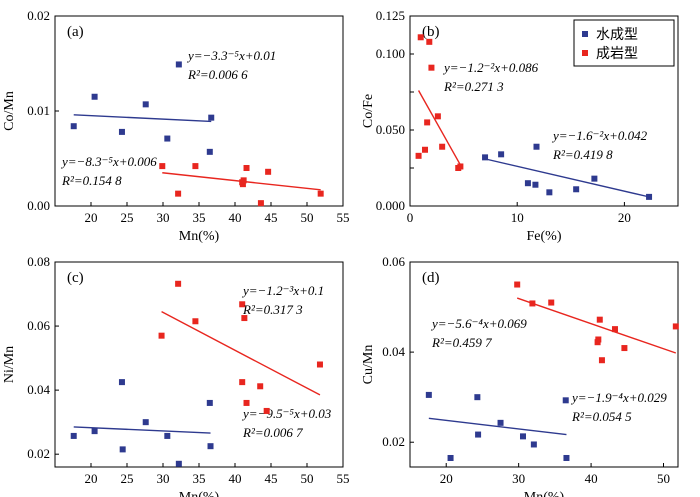 Image resolution: width=700 pixels, height=497 pixels. Describe the element at coordinates (431, 278) in the screenshot. I see `panel-label: (d)` at that location.